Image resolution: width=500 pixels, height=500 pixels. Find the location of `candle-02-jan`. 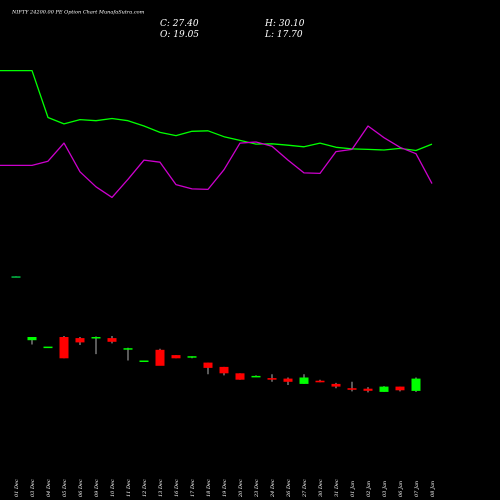

candle-02-jan is located at coordinates (368, 390).